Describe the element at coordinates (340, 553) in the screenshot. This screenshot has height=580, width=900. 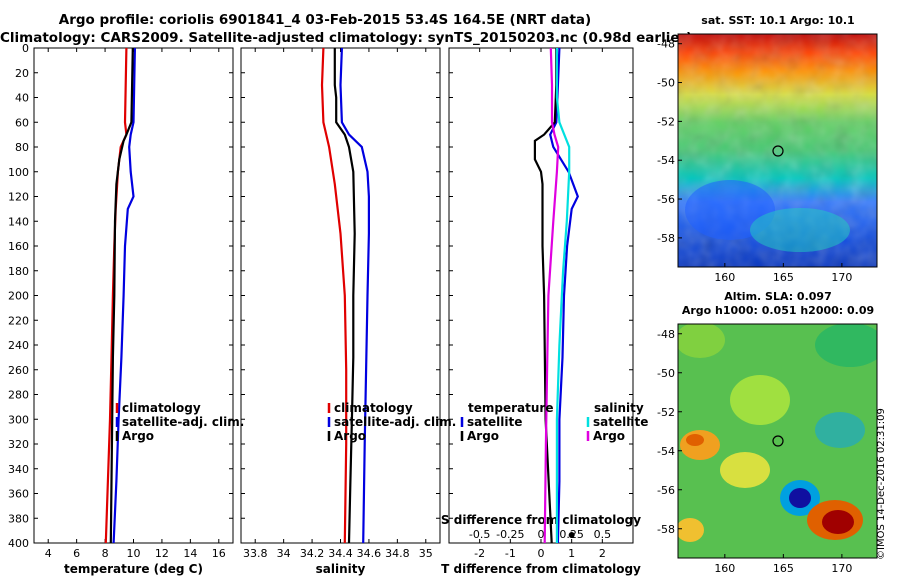
I see `x-tick-label: 34.4` at that location.